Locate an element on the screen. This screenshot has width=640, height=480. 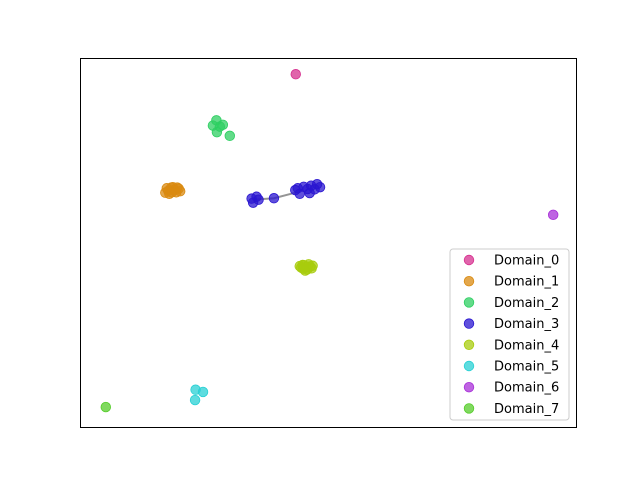
legend-label: Domain_5 is located at coordinates (526, 367).